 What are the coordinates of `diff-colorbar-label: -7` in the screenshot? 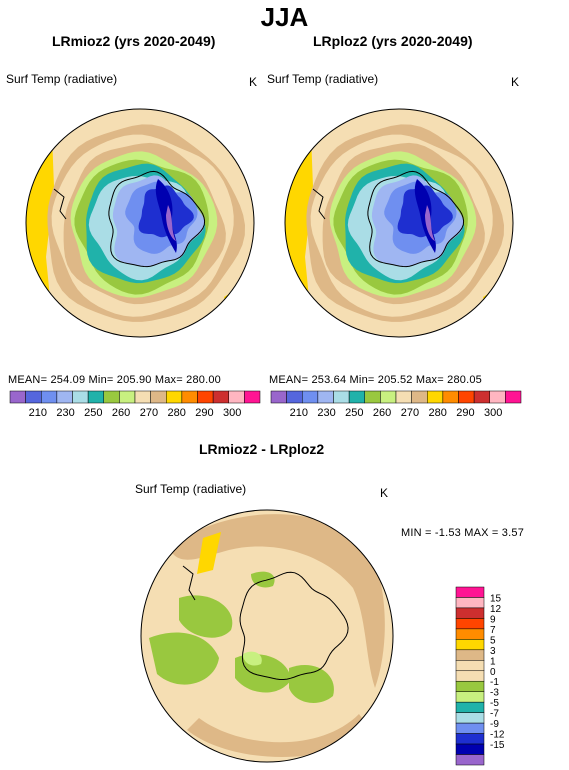 It's located at (494, 714).